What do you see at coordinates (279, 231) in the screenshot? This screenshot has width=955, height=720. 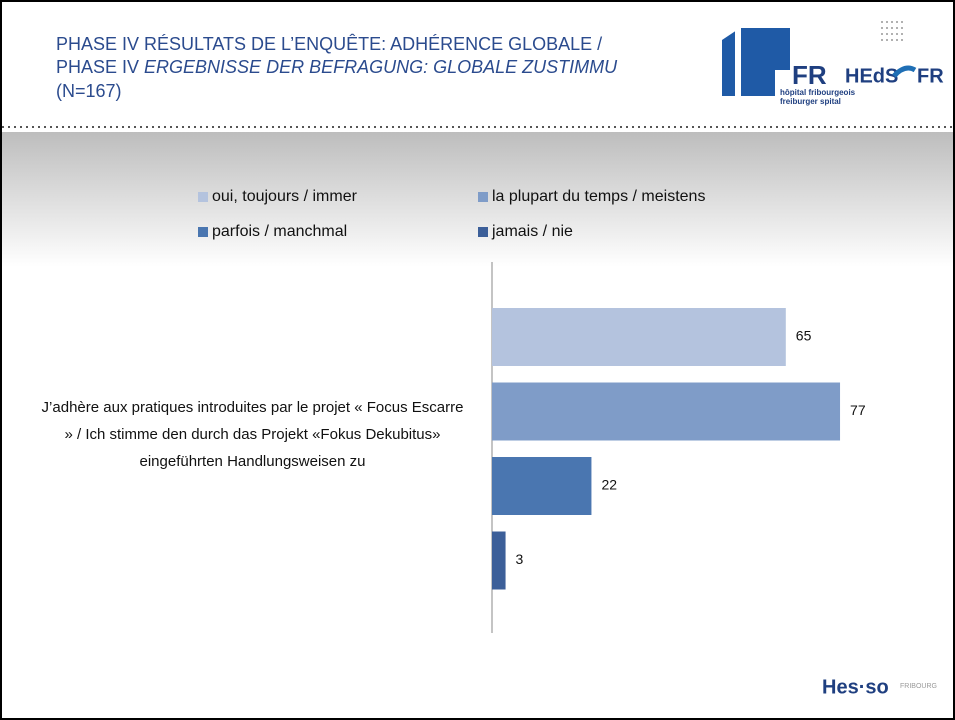 I see `legend-label: parfois / manchmal` at bounding box center [279, 231].